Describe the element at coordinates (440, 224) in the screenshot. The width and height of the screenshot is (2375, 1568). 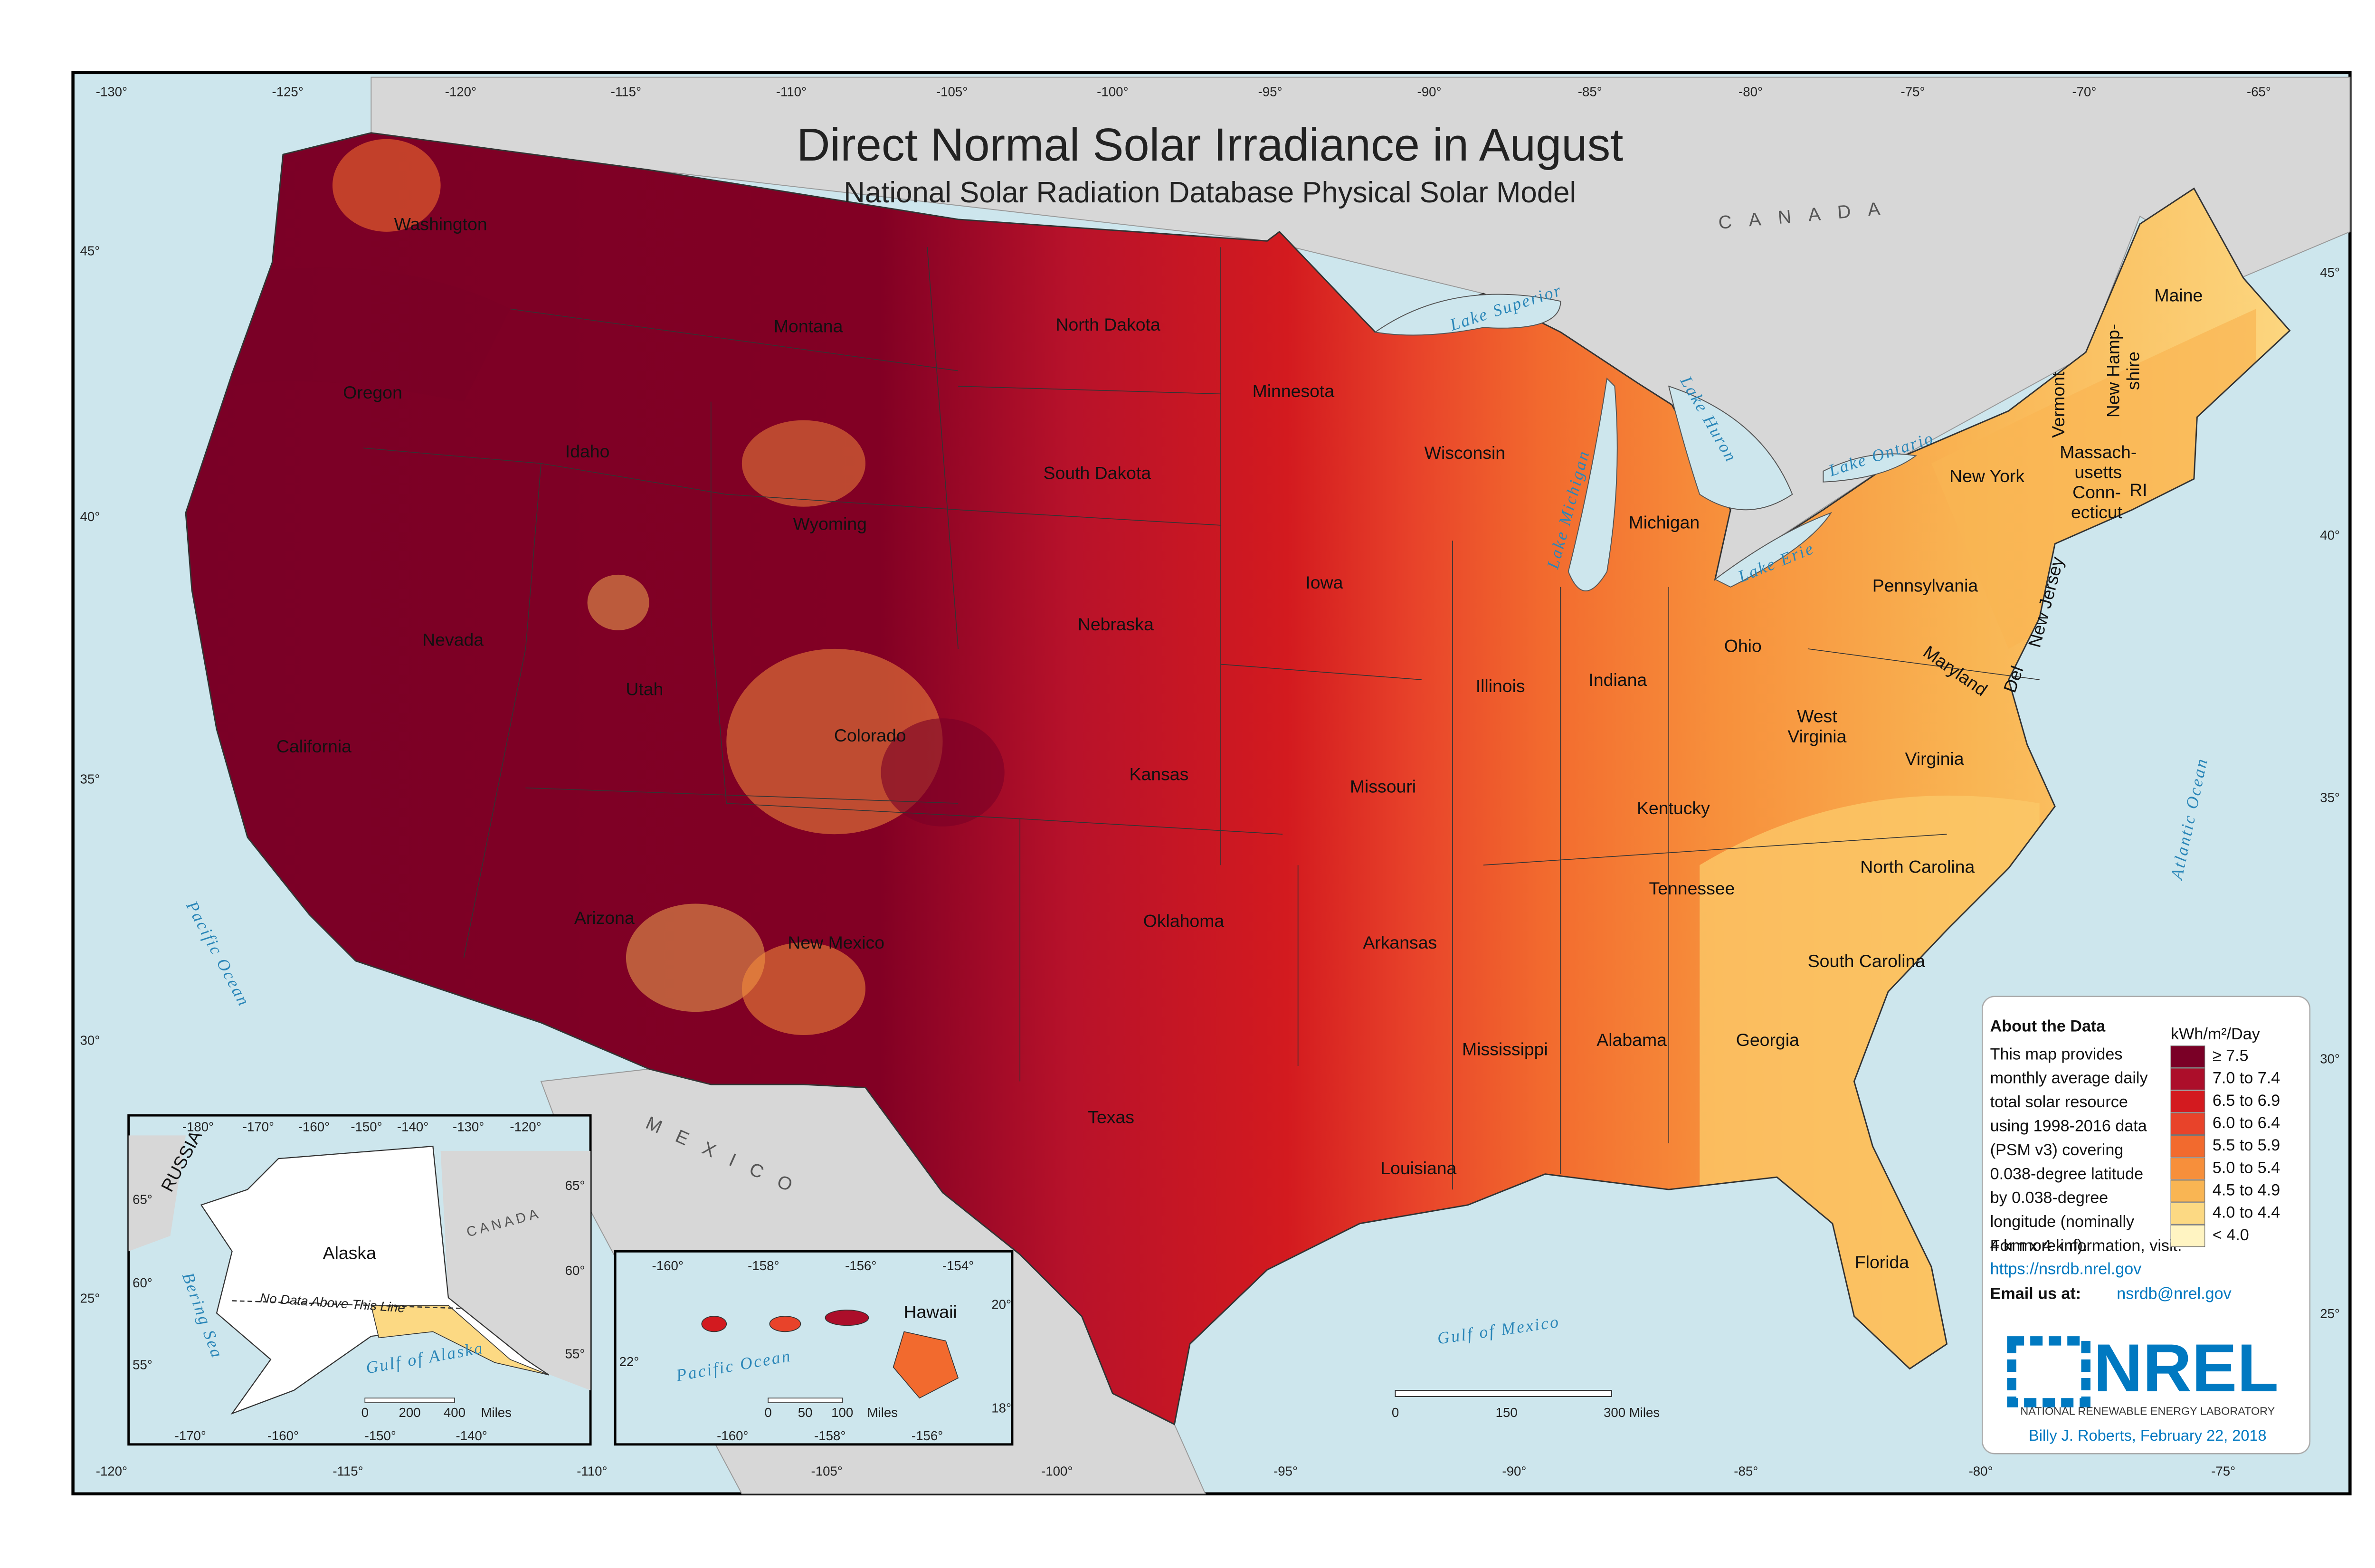
I see `state-label: Washington` at that location.